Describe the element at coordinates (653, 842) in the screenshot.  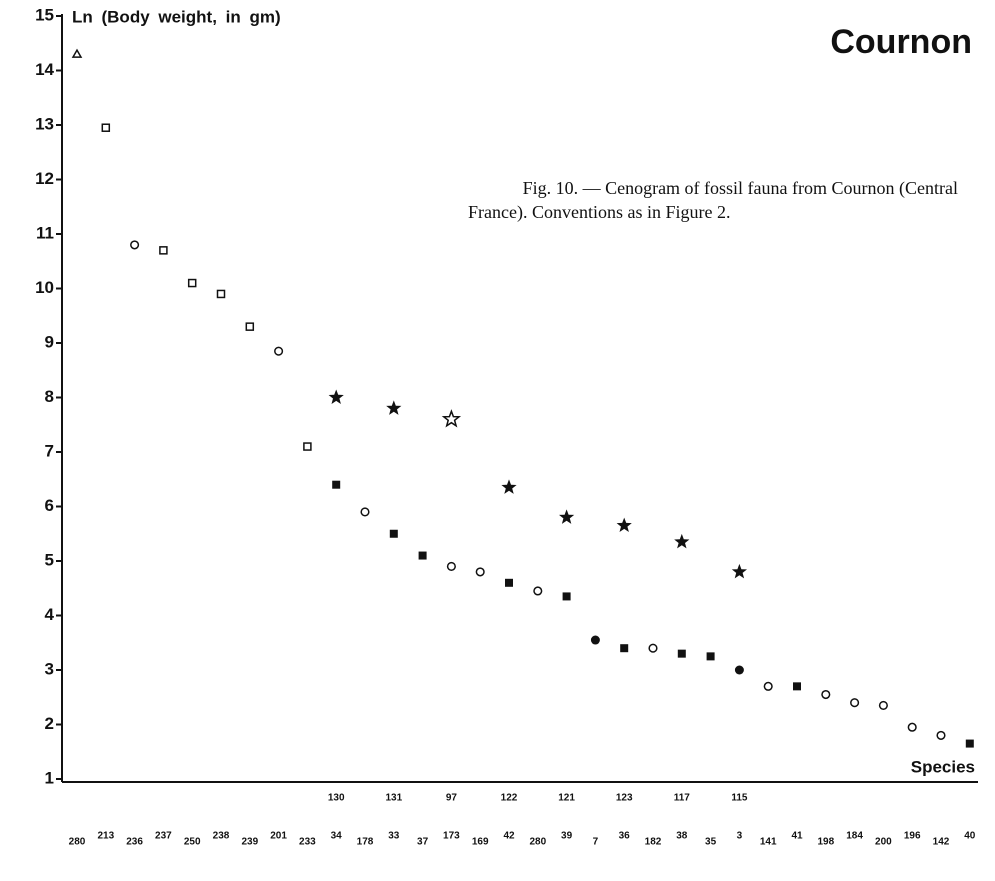
I see `x-tick-label: 182` at that location.